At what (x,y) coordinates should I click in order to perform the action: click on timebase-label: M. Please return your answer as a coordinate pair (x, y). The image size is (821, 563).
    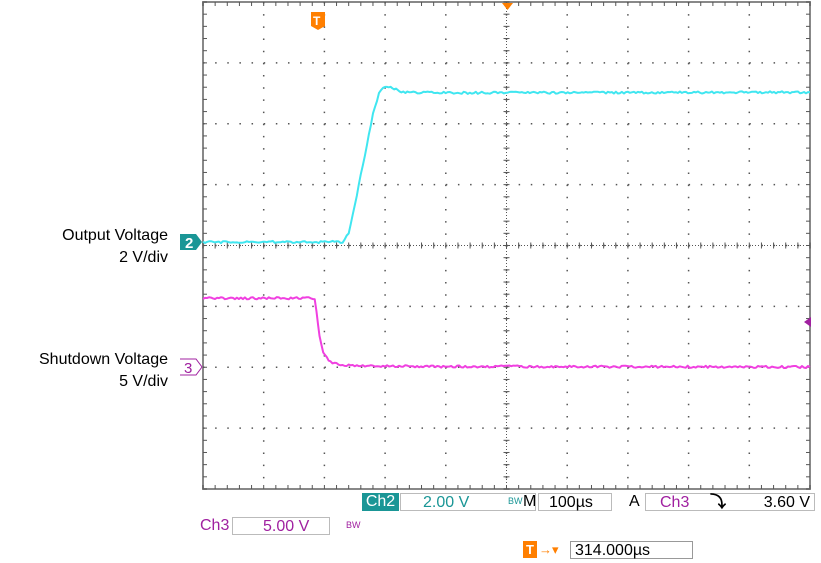
    Looking at the image, I should click on (529, 502).